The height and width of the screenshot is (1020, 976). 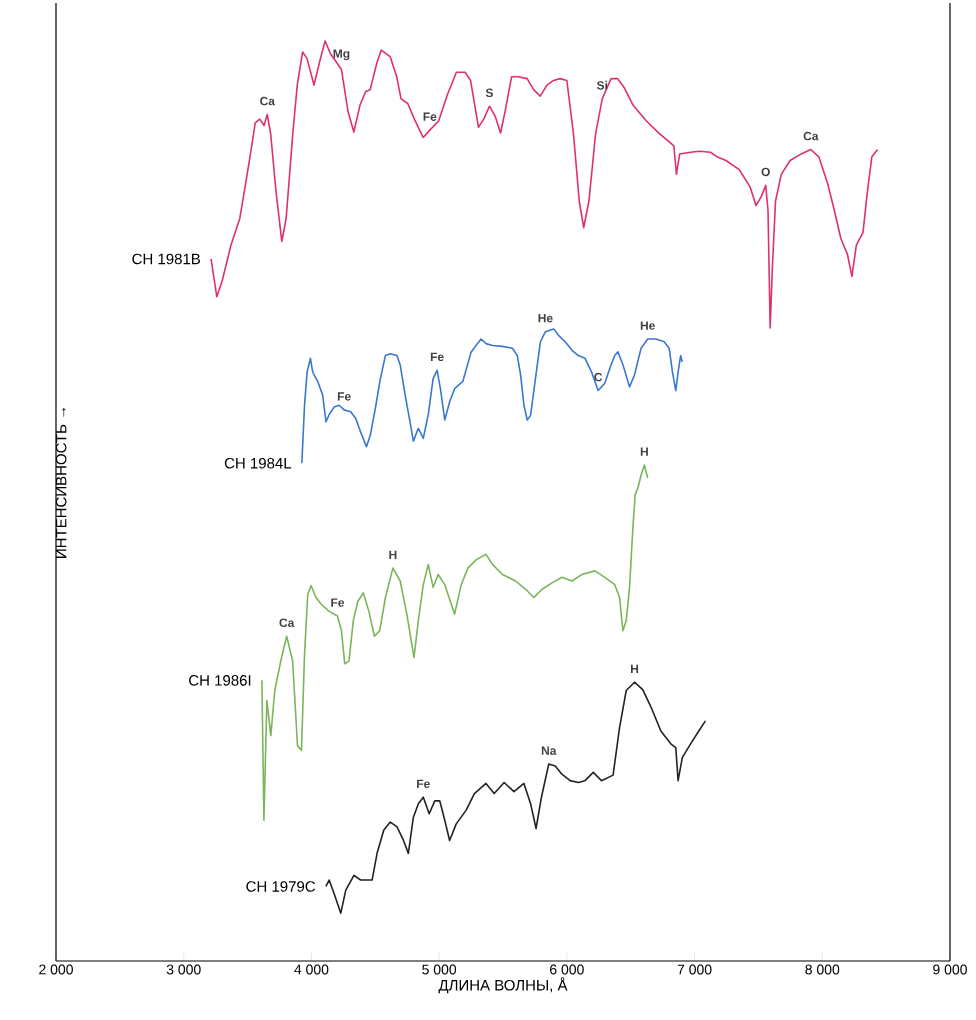 What do you see at coordinates (258, 463) in the screenshot?
I see `series-label: СН 1984L` at bounding box center [258, 463].